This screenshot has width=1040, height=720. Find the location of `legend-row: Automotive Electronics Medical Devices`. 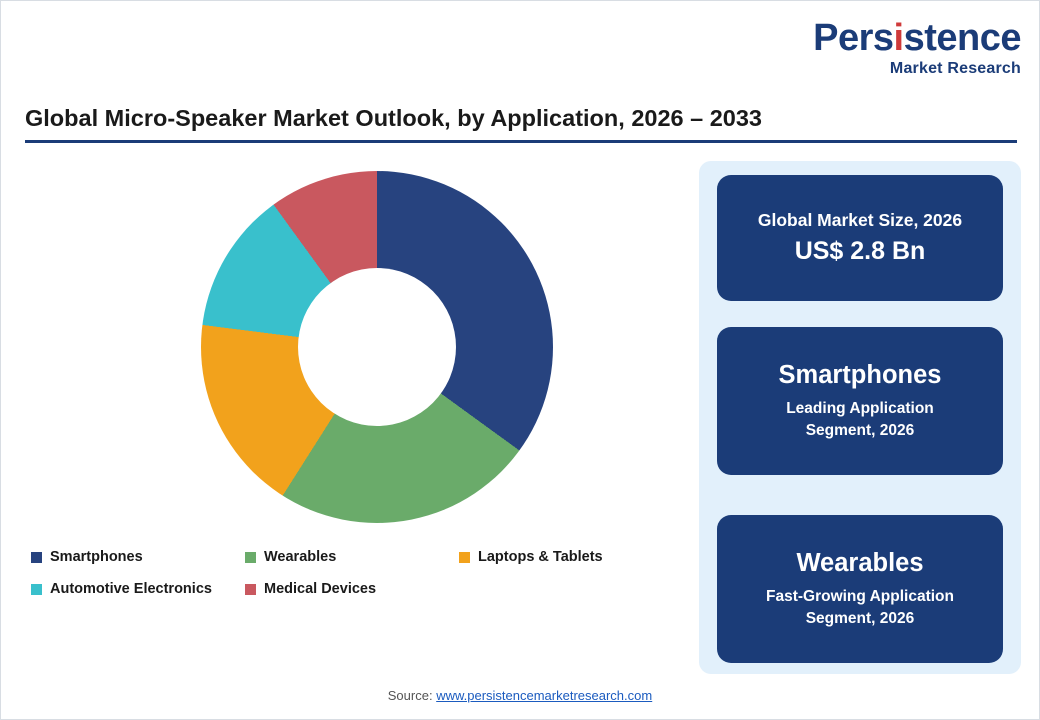

legend-row: Automotive Electronics Medical Devices is located at coordinates (356, 589).